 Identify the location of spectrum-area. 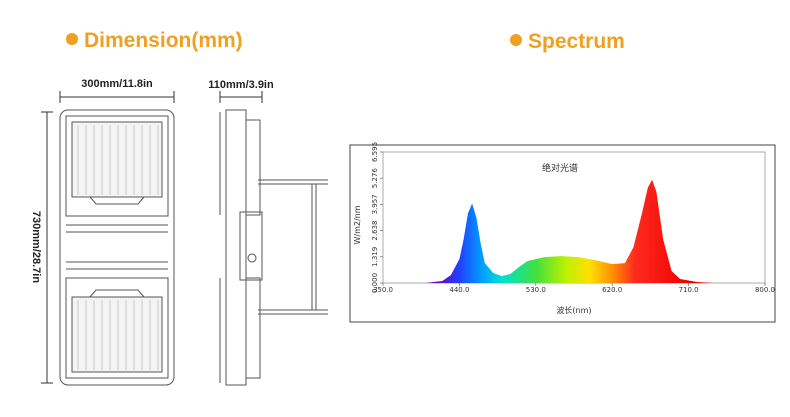
(570, 231).